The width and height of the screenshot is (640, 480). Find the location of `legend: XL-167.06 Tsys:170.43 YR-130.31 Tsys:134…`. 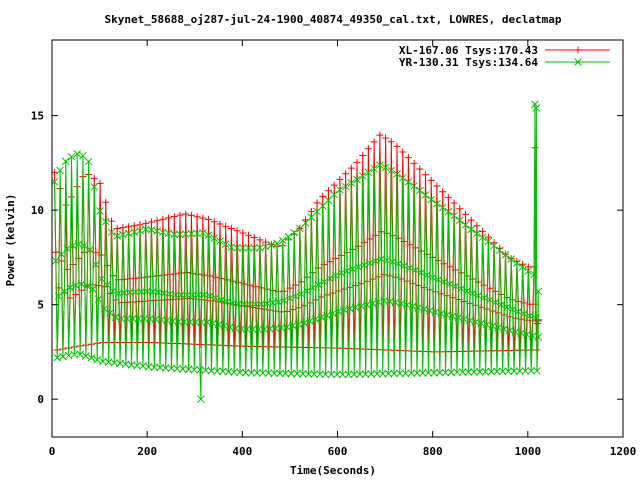

legend: XL-167.06 Tsys:170.43 YR-130.31 Tsys:134… is located at coordinates (504, 56).